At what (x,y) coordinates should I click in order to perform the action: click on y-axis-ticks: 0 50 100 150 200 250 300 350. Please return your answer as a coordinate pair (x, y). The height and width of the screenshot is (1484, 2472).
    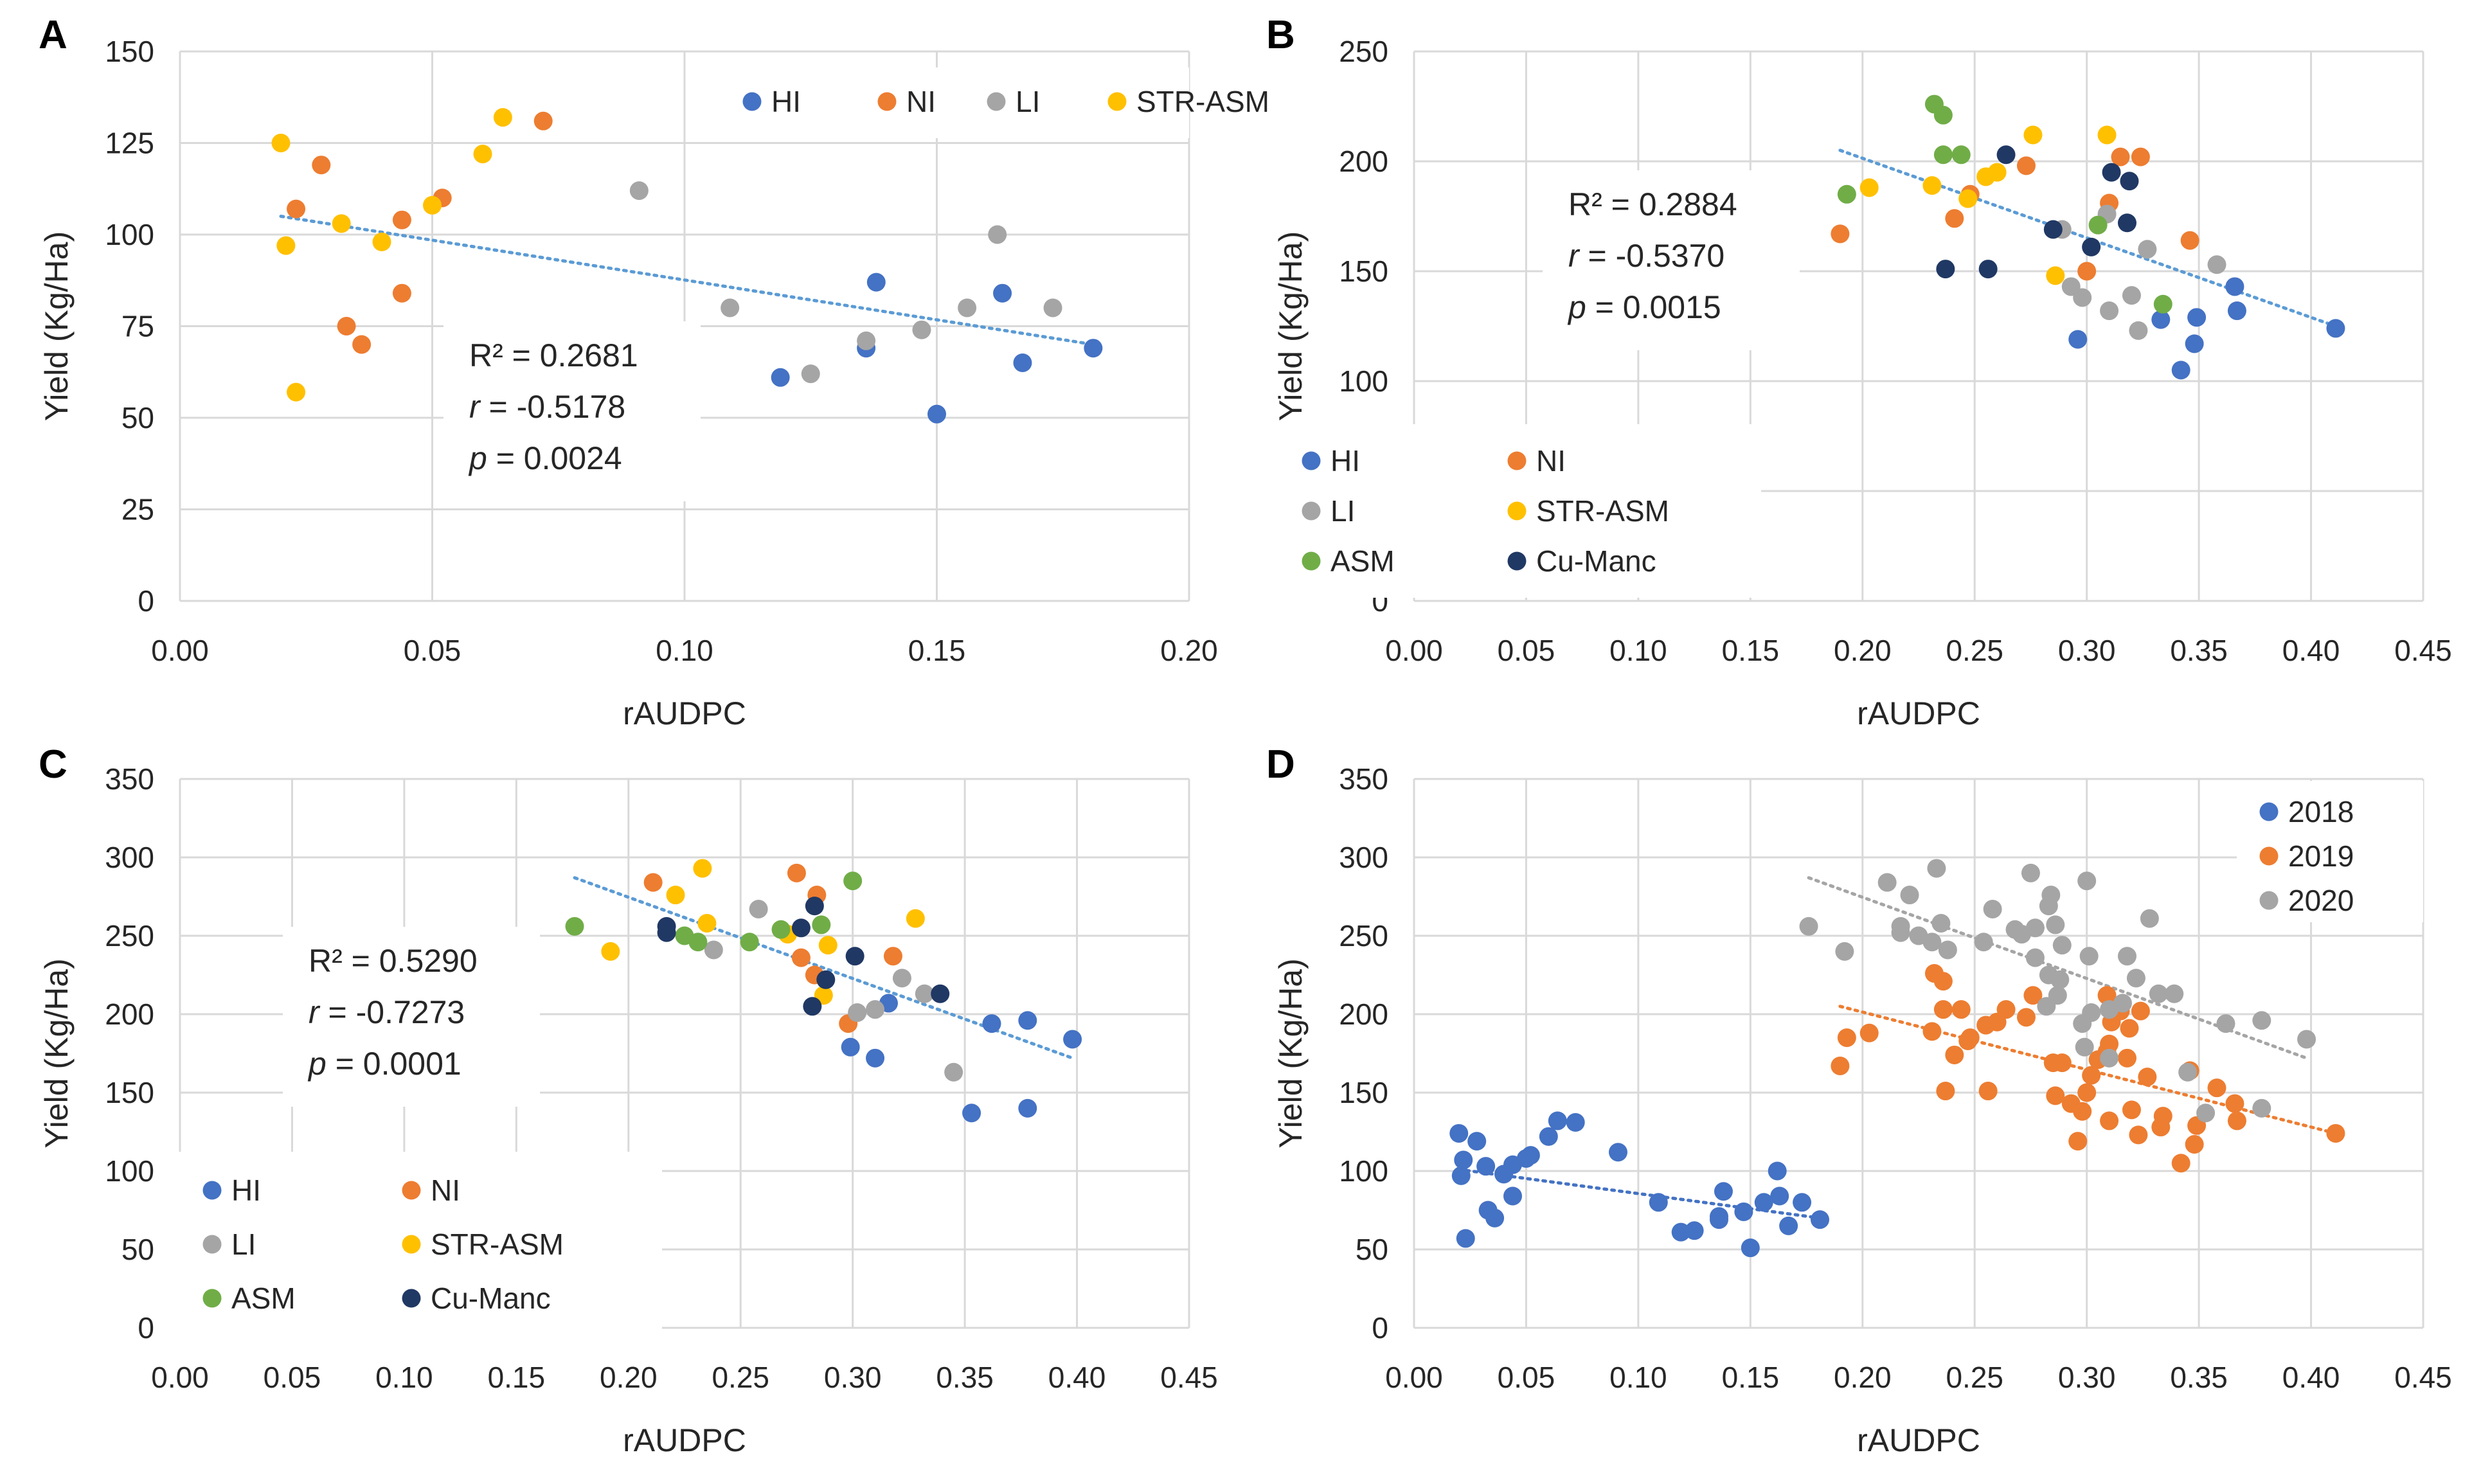
    Looking at the image, I should click on (130, 1053).